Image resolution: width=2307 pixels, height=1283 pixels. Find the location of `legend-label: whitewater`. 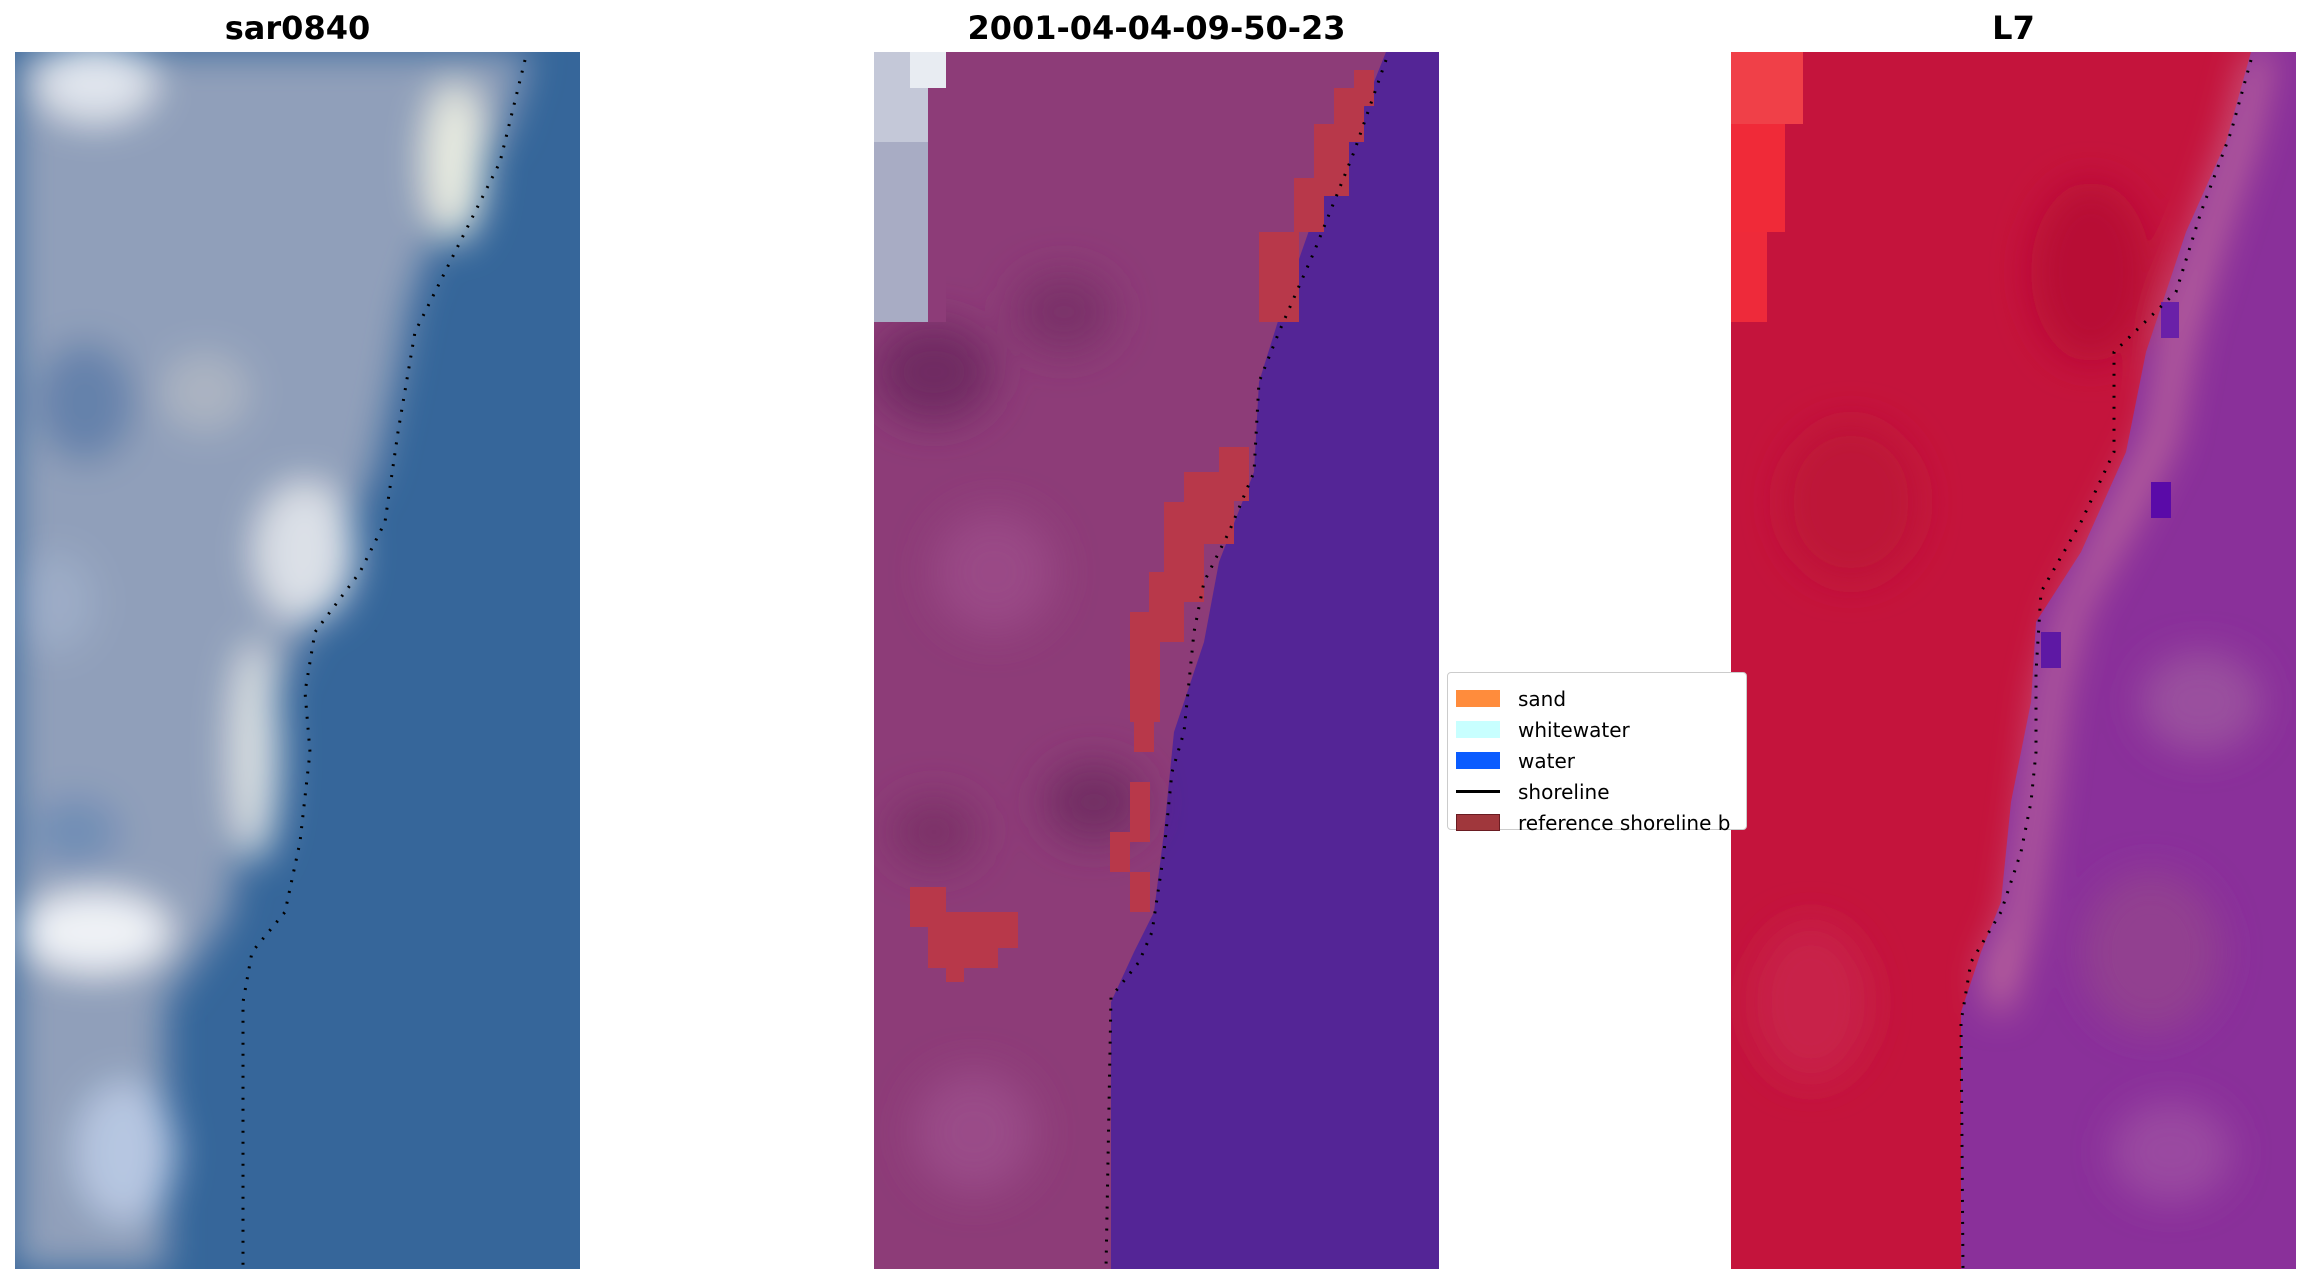

legend-label: whitewater is located at coordinates (1574, 729).